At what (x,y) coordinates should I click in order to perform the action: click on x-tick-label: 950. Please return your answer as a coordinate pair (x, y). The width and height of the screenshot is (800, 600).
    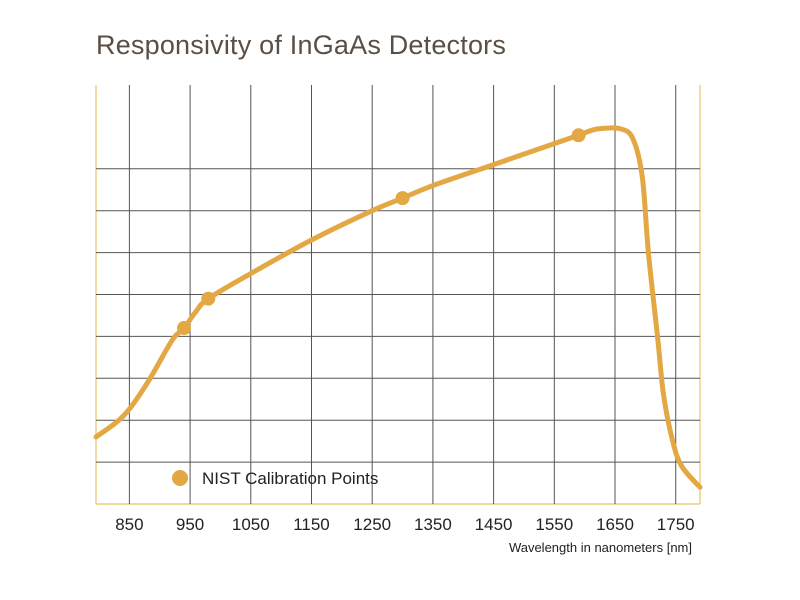
    Looking at the image, I should click on (190, 524).